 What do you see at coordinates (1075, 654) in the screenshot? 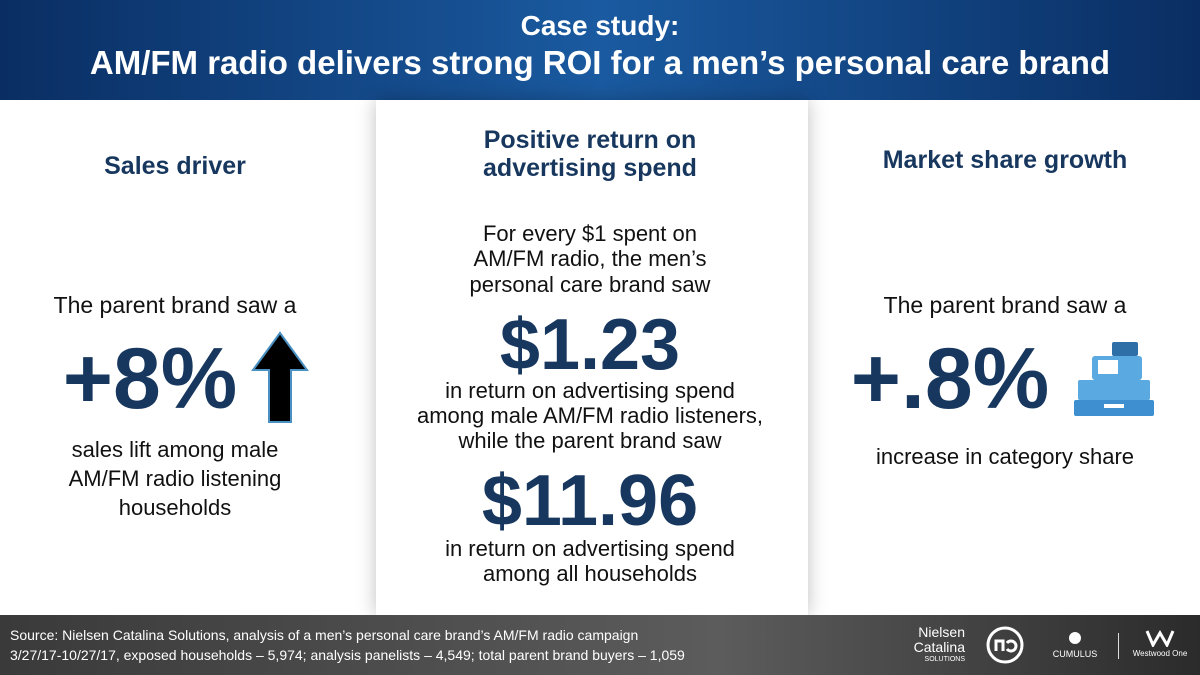
I see `logo-text: CUMULUS` at bounding box center [1075, 654].